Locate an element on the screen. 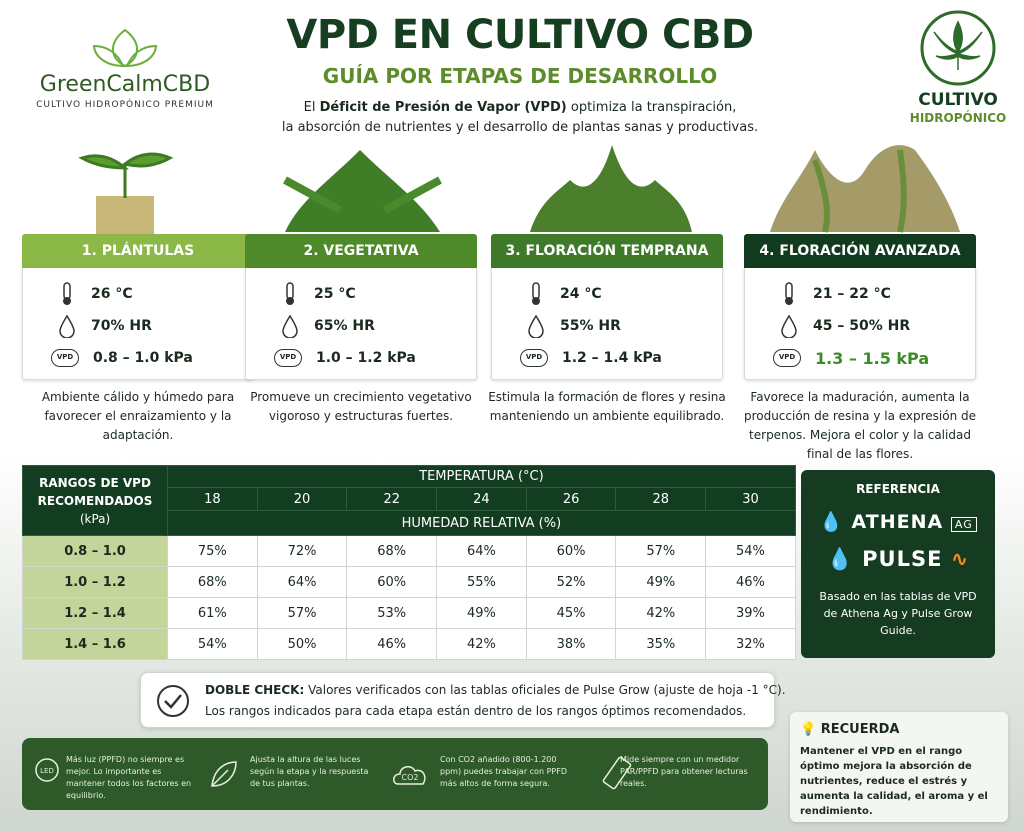 Image resolution: width=1024 pixels, height=832 pixels. co2-icon: CO2 is located at coordinates (409, 775).